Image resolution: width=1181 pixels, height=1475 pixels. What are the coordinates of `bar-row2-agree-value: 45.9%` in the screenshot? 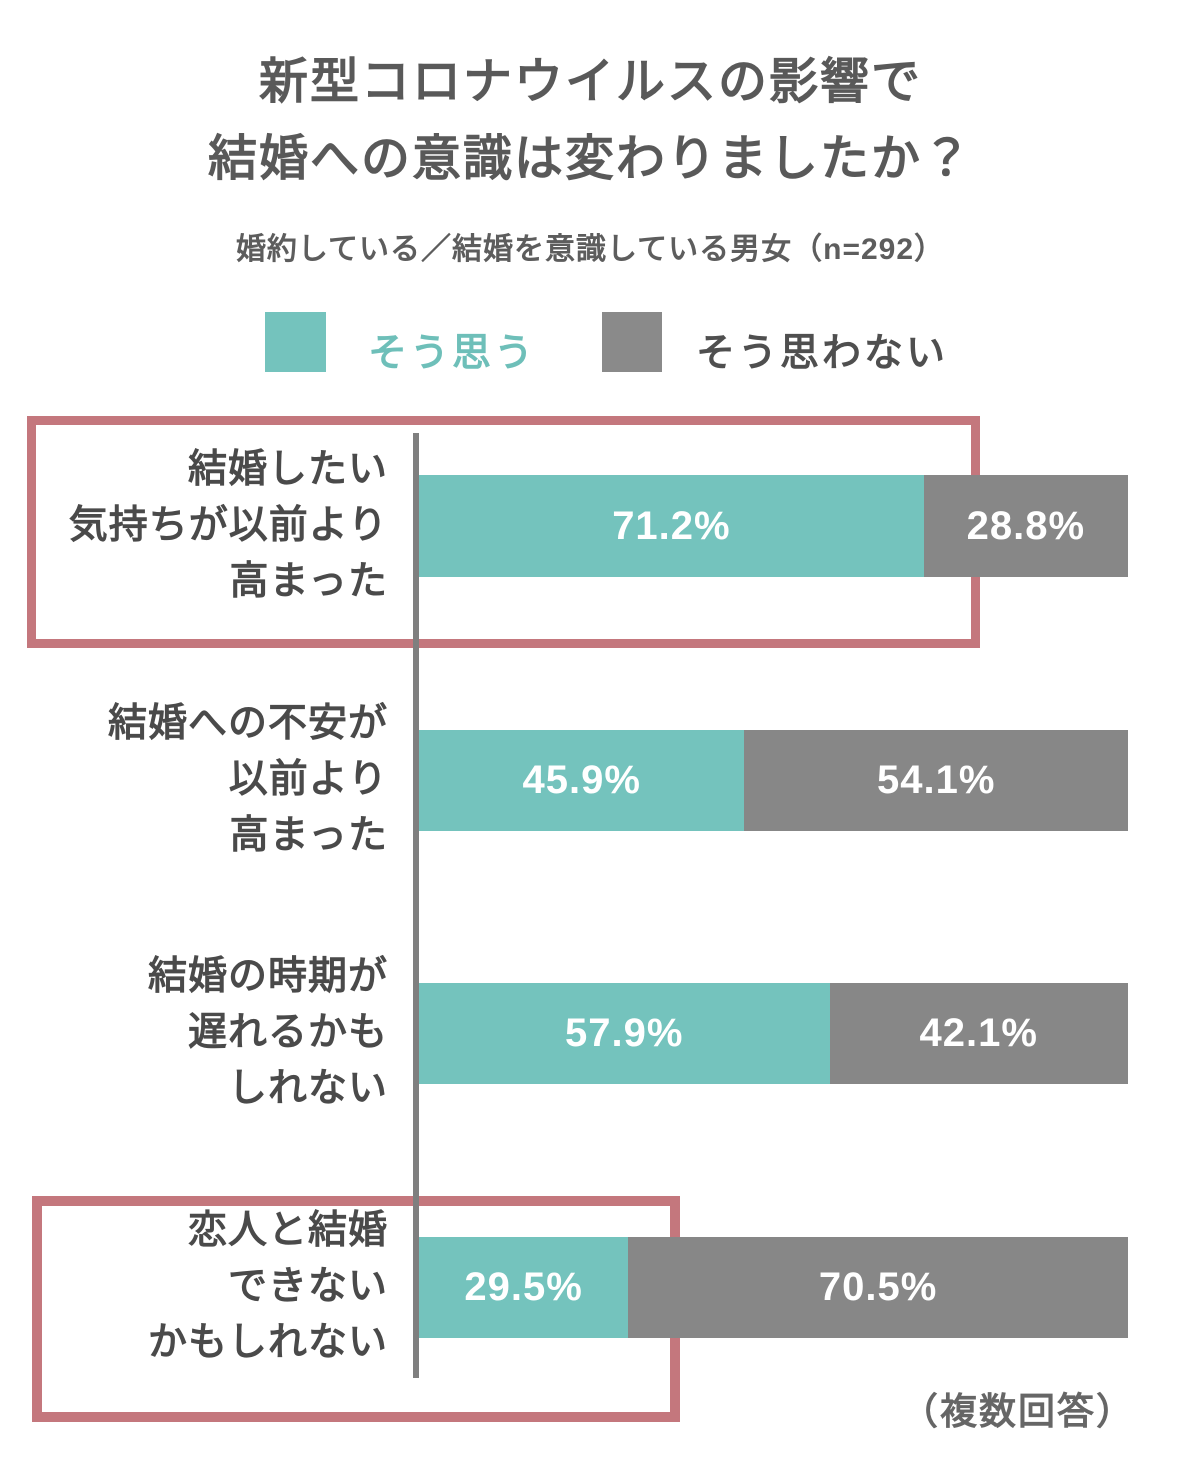 It's located at (581, 780).